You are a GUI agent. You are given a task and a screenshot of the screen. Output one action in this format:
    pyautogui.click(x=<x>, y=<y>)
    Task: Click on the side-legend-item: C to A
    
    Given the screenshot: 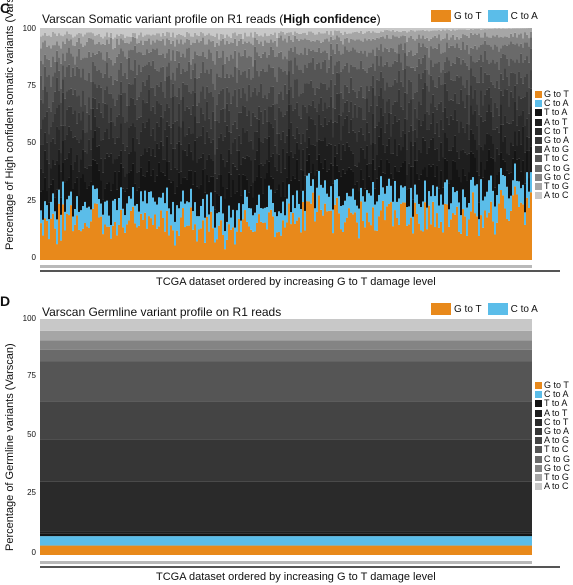 What is the action you would take?
    pyautogui.click(x=552, y=103)
    